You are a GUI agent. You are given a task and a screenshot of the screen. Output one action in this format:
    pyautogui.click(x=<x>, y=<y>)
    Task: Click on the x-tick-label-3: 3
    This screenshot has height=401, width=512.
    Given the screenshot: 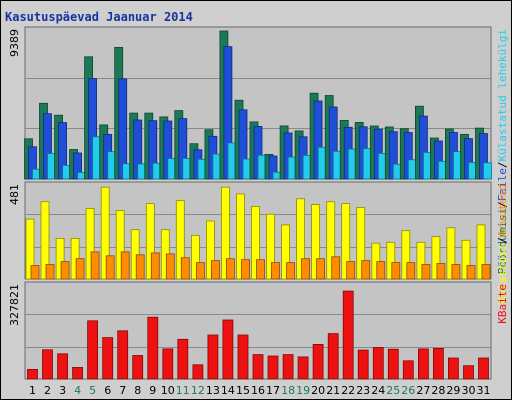 What is the action you would take?
    pyautogui.click(x=62, y=390)
    